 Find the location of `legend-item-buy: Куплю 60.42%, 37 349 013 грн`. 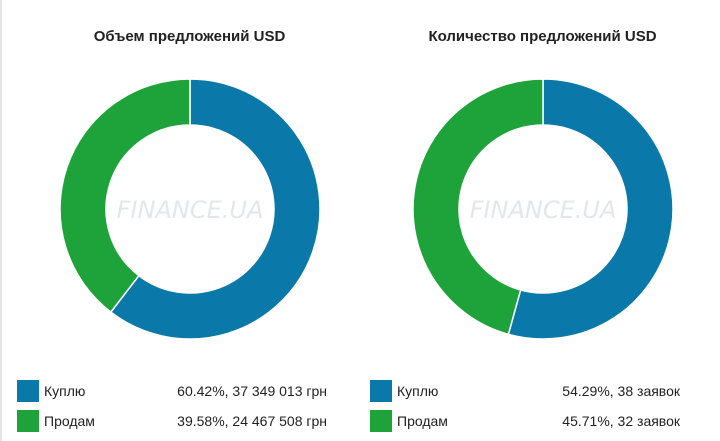

legend-item-buy: Куплю 60.42%, 37 349 013 грн is located at coordinates (187, 395).